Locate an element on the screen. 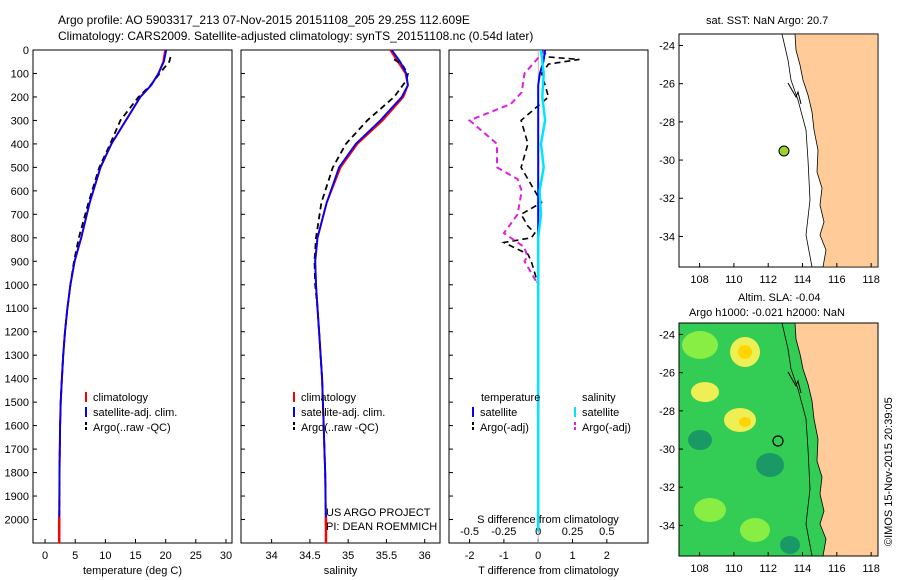 This screenshot has height=580, width=900. x-tick-label: 35.5 is located at coordinates (386, 556).